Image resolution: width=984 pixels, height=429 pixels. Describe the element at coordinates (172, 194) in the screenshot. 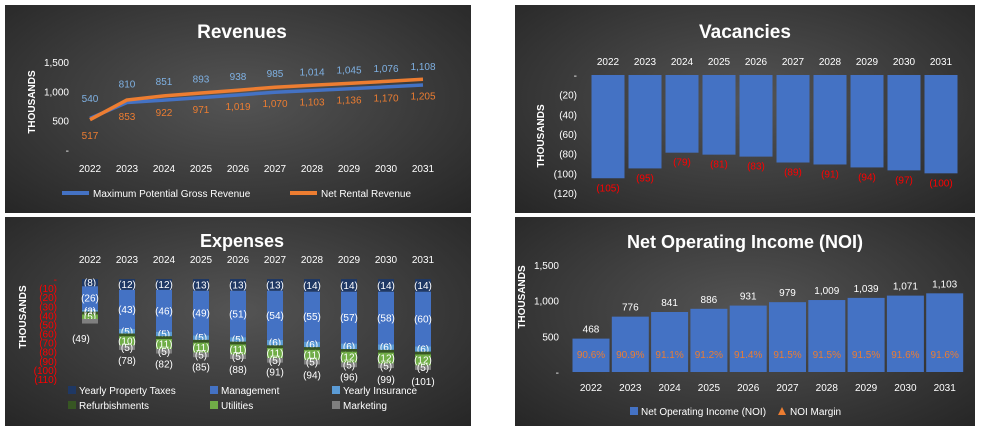

I see `legend-label: Maximum Potential Gross Revenue` at that location.